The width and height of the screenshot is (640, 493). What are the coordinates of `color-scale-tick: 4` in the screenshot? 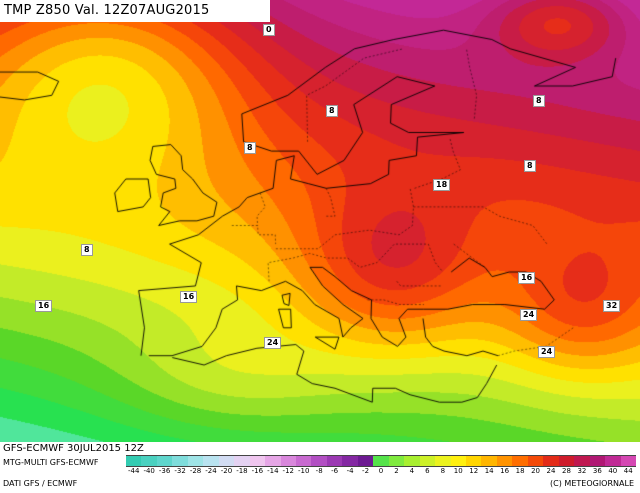 It's located at (412, 471).